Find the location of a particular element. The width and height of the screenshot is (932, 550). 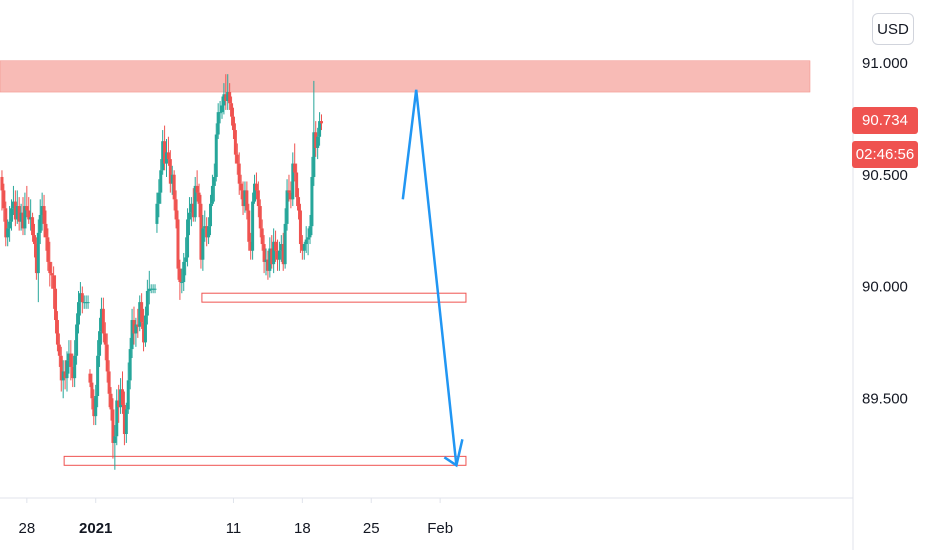

x-tick-label: 25 is located at coordinates (371, 528).